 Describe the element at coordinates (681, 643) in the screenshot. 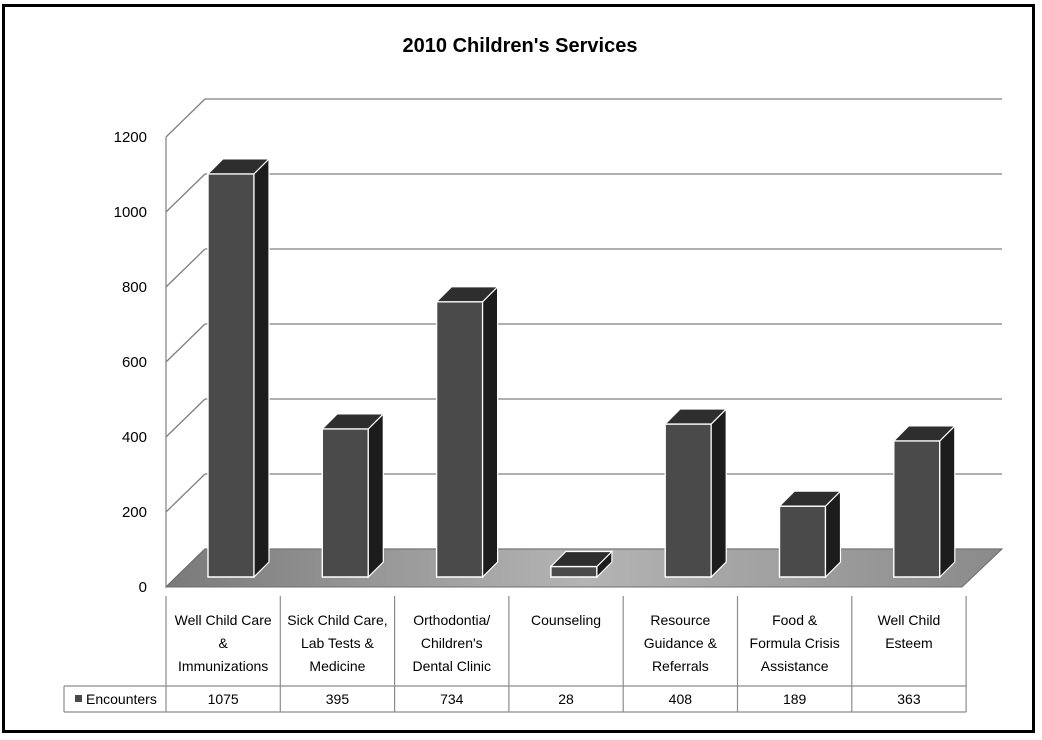

I see `category-label: Guidance &` at that location.